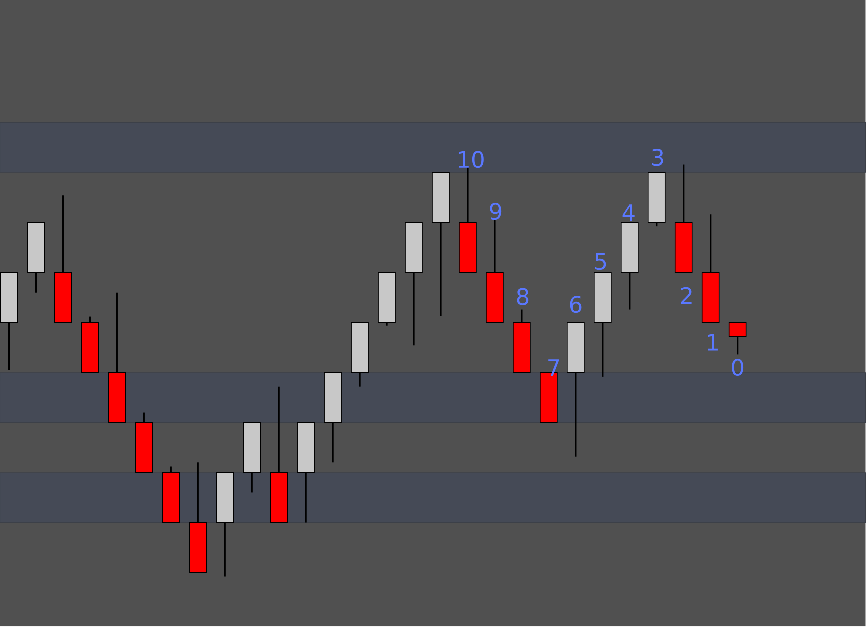 The height and width of the screenshot is (627, 866). Describe the element at coordinates (471, 159) in the screenshot. I see `annotation: 10` at that location.